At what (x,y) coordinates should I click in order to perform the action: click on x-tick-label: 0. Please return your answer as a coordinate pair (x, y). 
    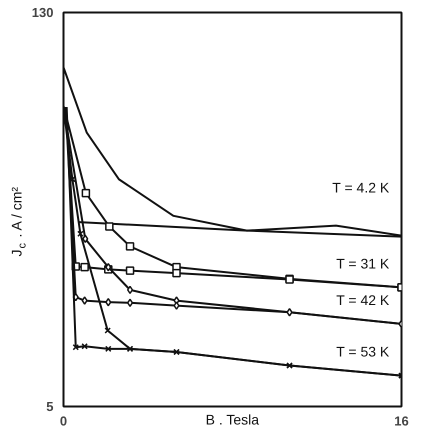
    Looking at the image, I should click on (64, 421).